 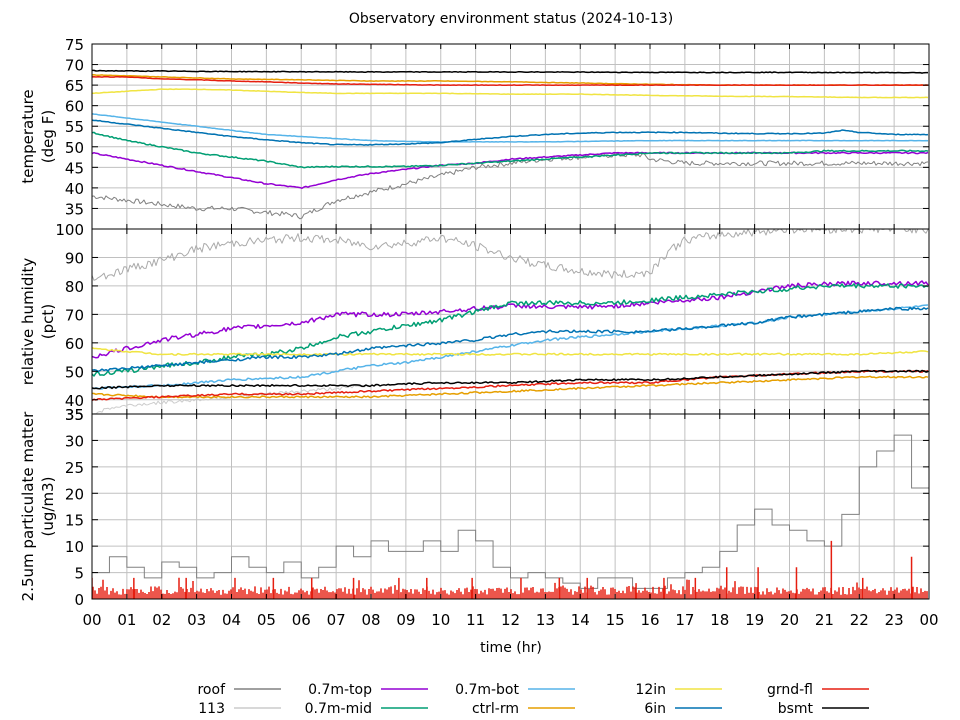 What do you see at coordinates (894, 620) in the screenshot?
I see `x-tick-label: 23` at bounding box center [894, 620].